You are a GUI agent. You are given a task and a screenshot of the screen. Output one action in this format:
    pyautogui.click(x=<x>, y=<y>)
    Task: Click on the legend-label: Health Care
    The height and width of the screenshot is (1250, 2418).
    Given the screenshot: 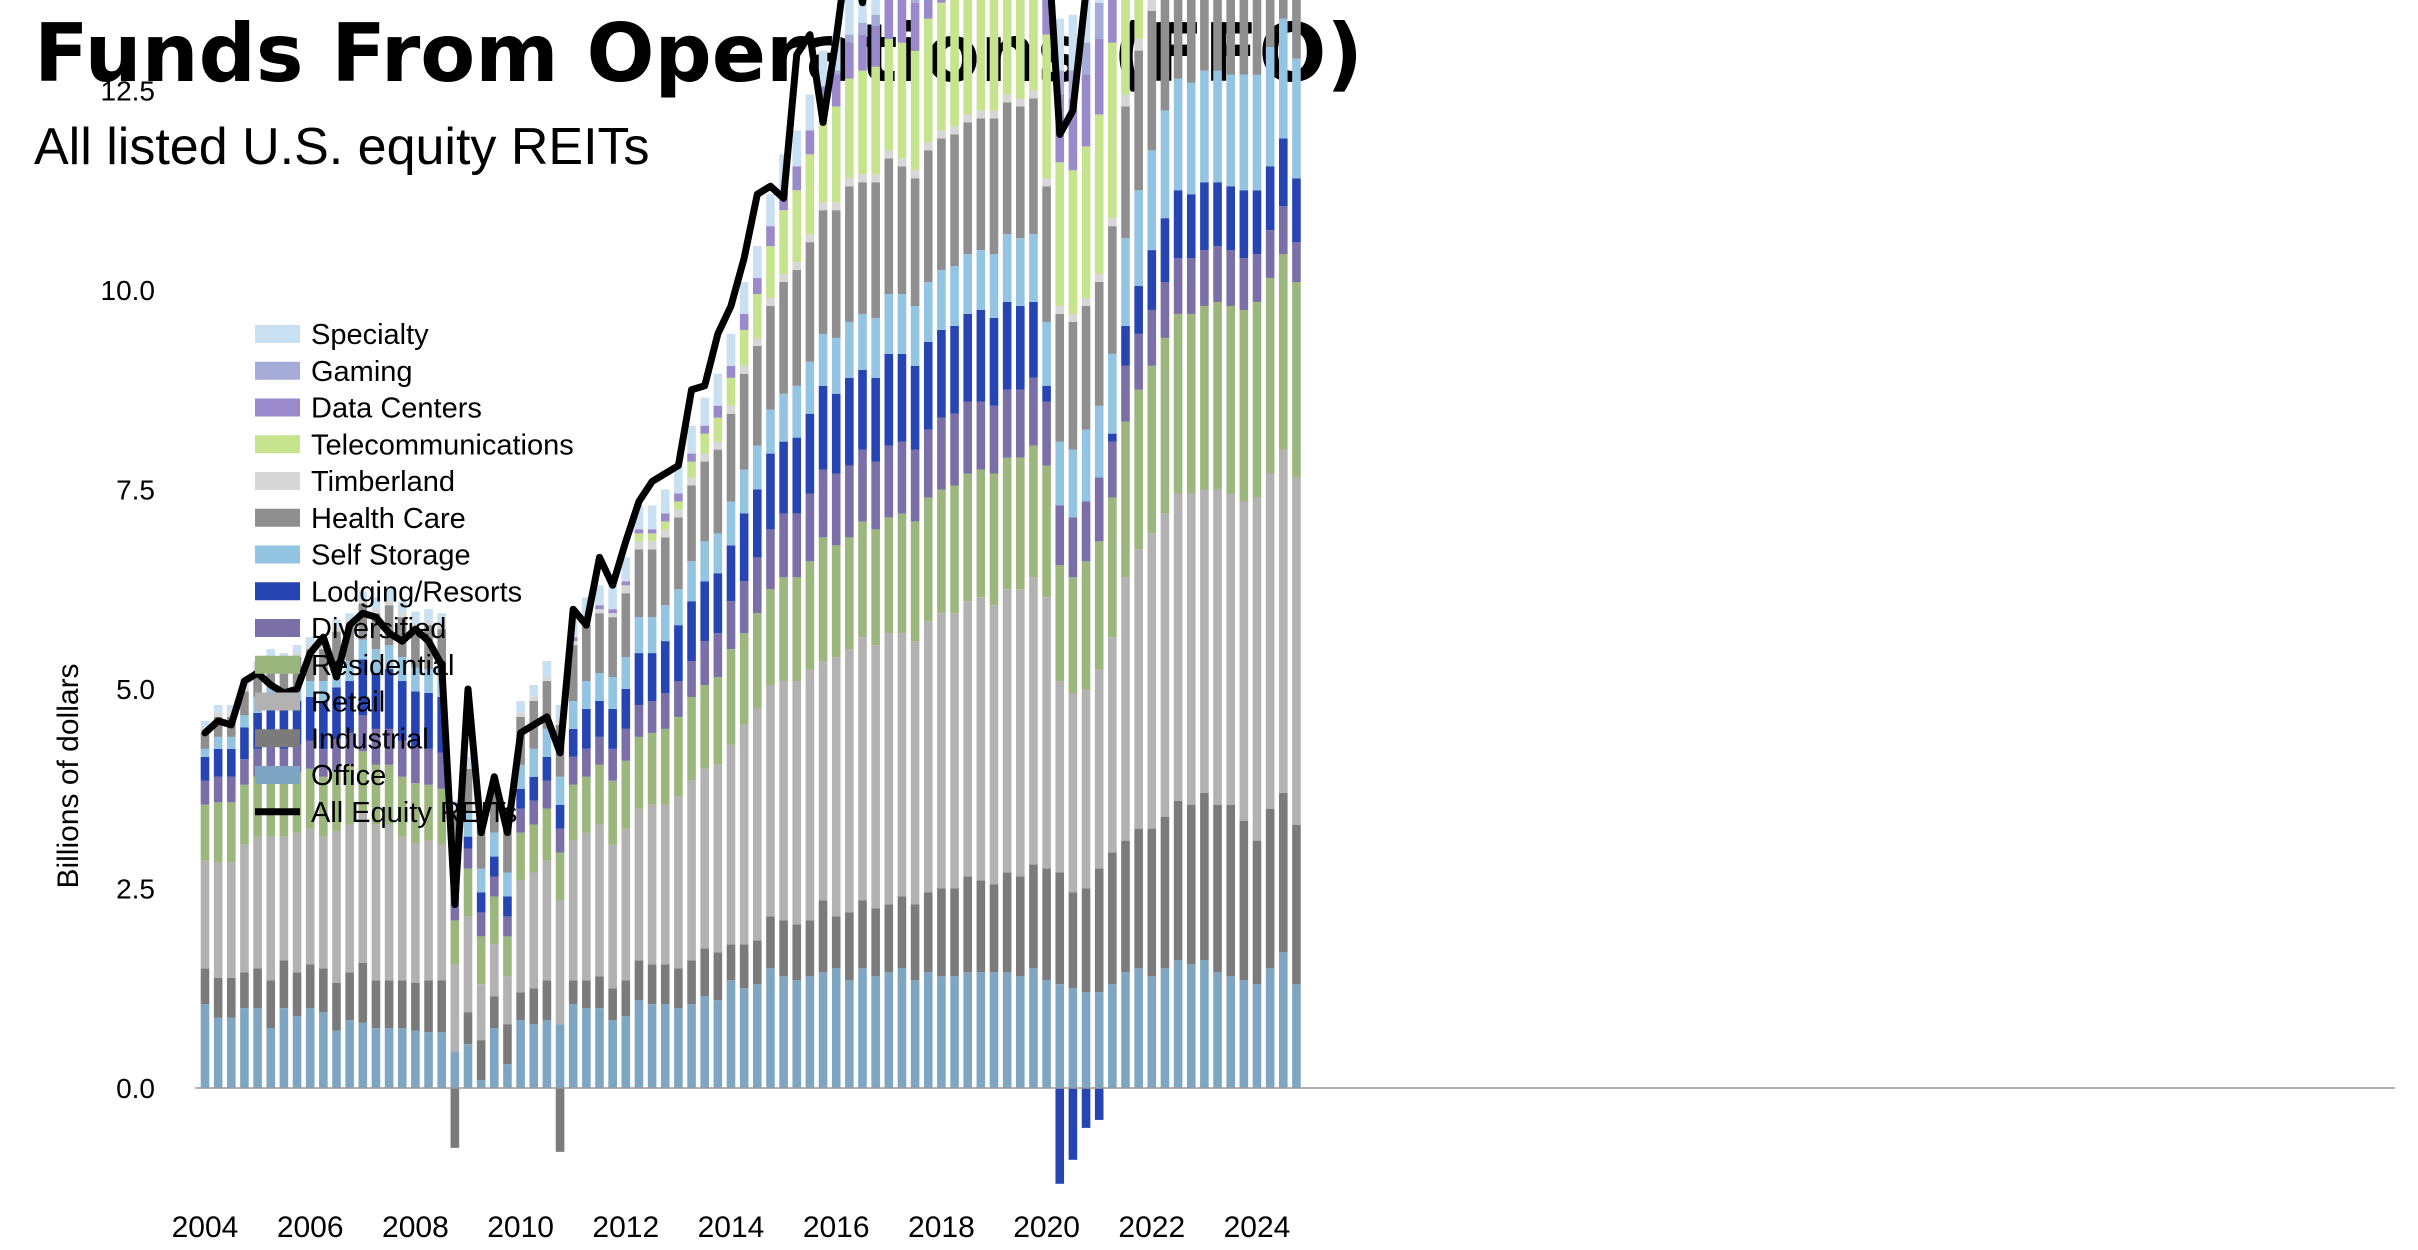 What is the action you would take?
    pyautogui.click(x=388, y=519)
    